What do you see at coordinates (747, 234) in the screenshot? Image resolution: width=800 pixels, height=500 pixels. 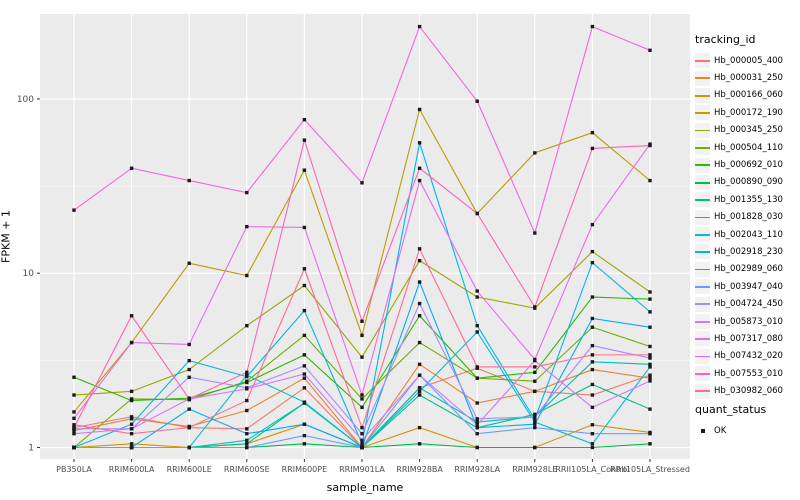 I see `legend-row-Hb_002043_110: Hb_002043_110` at bounding box center [747, 234].